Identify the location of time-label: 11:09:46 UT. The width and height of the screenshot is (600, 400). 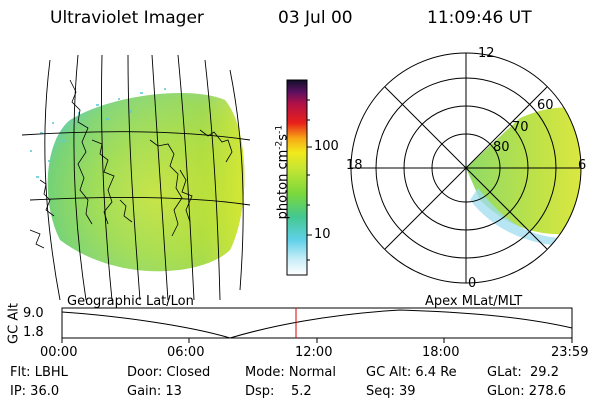
(479, 18).